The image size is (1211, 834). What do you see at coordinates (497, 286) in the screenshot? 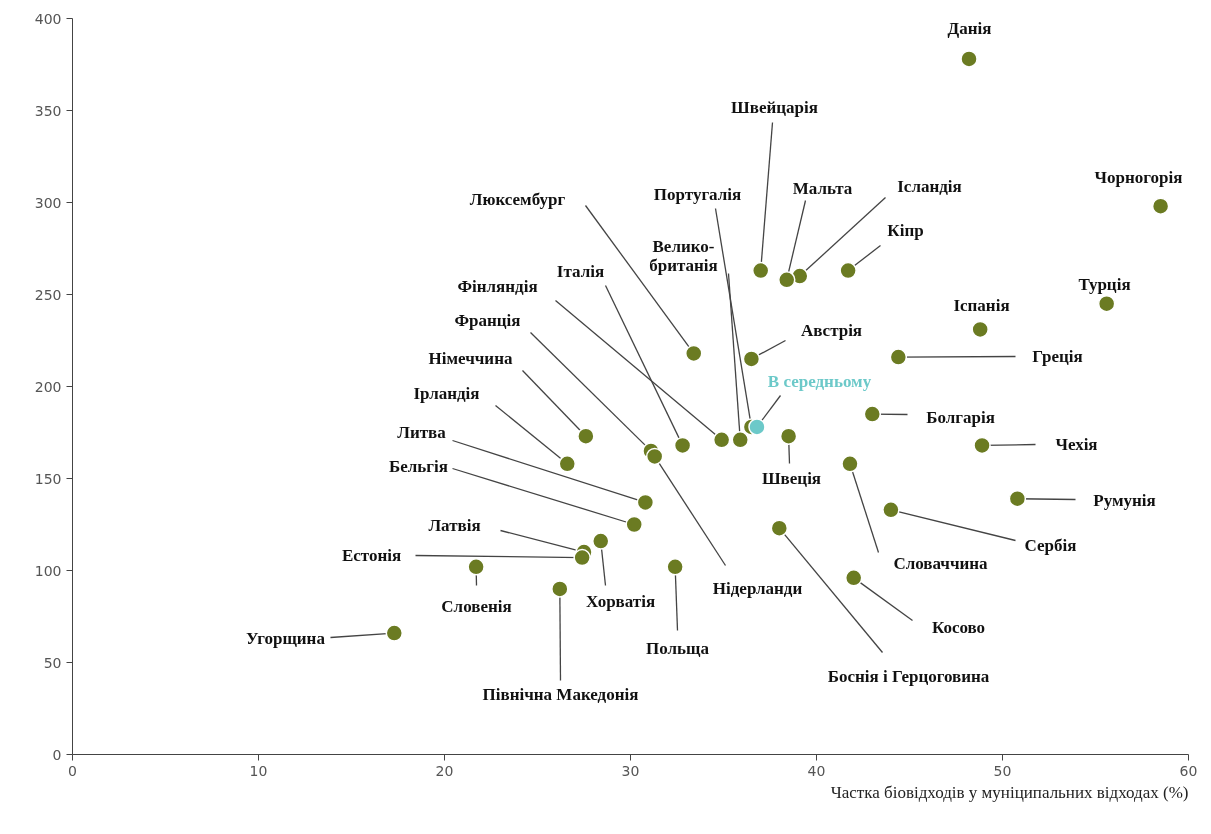
I see `text: Фінляндія` at bounding box center [497, 286].